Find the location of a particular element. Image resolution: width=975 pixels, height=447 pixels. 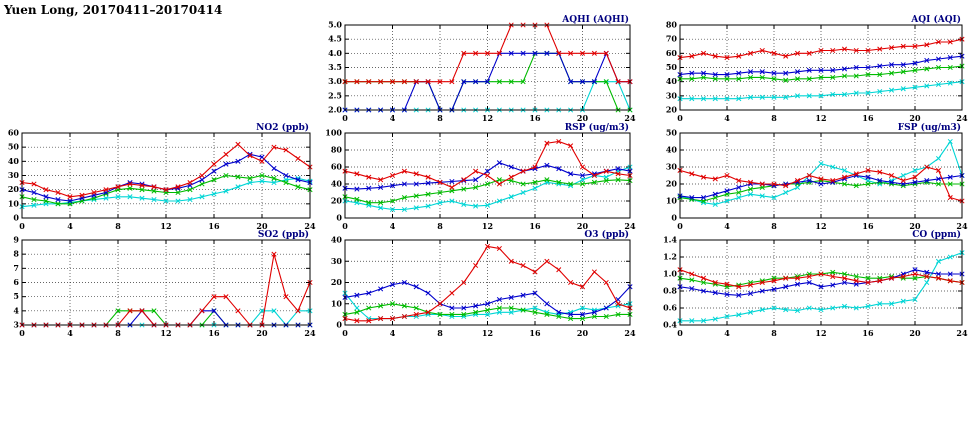

svg-text: 1.0 is located at coordinates (670, 274).